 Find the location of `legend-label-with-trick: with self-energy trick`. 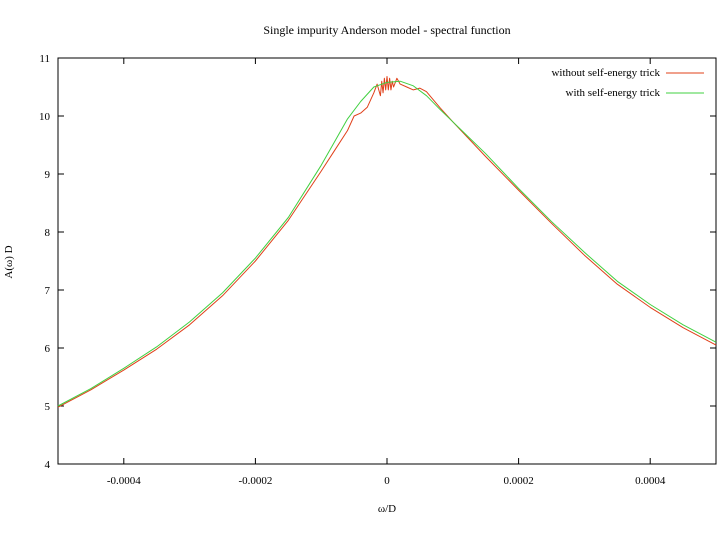

legend-label-with-trick: with self-energy trick is located at coordinates (613, 93).